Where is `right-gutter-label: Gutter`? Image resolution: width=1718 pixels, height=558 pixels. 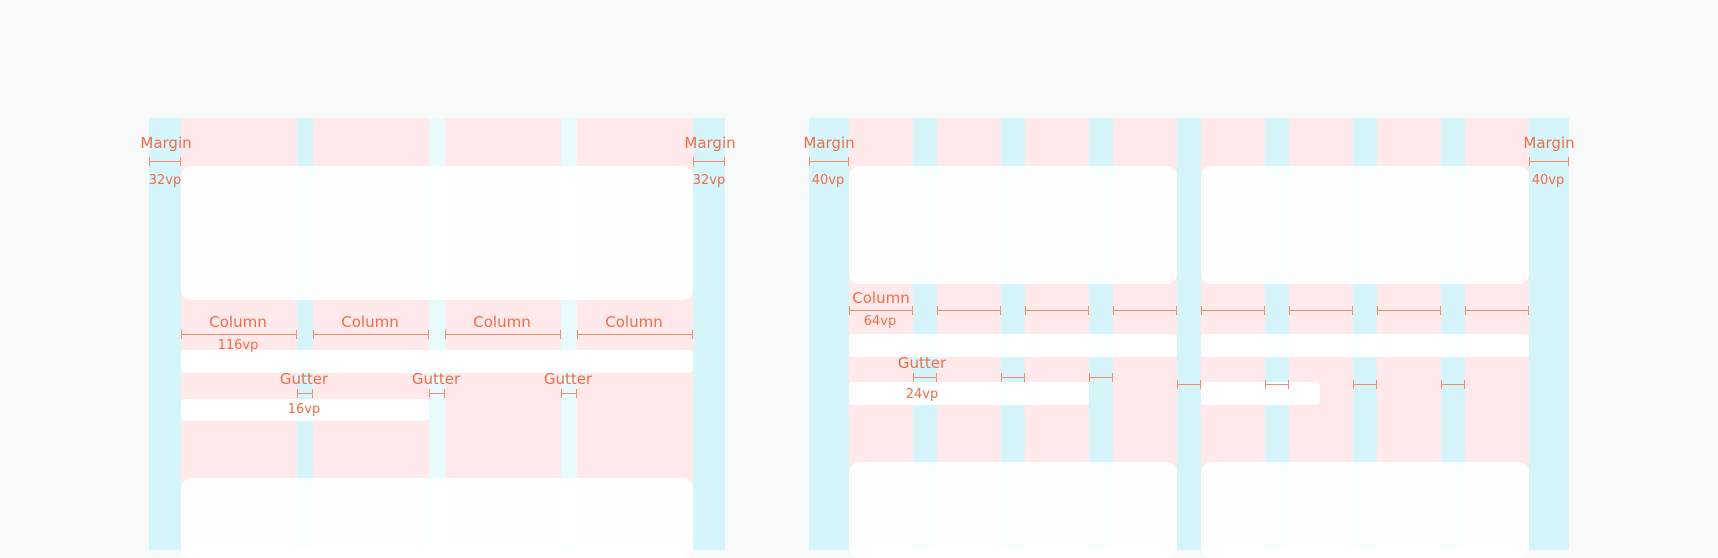
right-gutter-label: Gutter is located at coordinates (922, 363).